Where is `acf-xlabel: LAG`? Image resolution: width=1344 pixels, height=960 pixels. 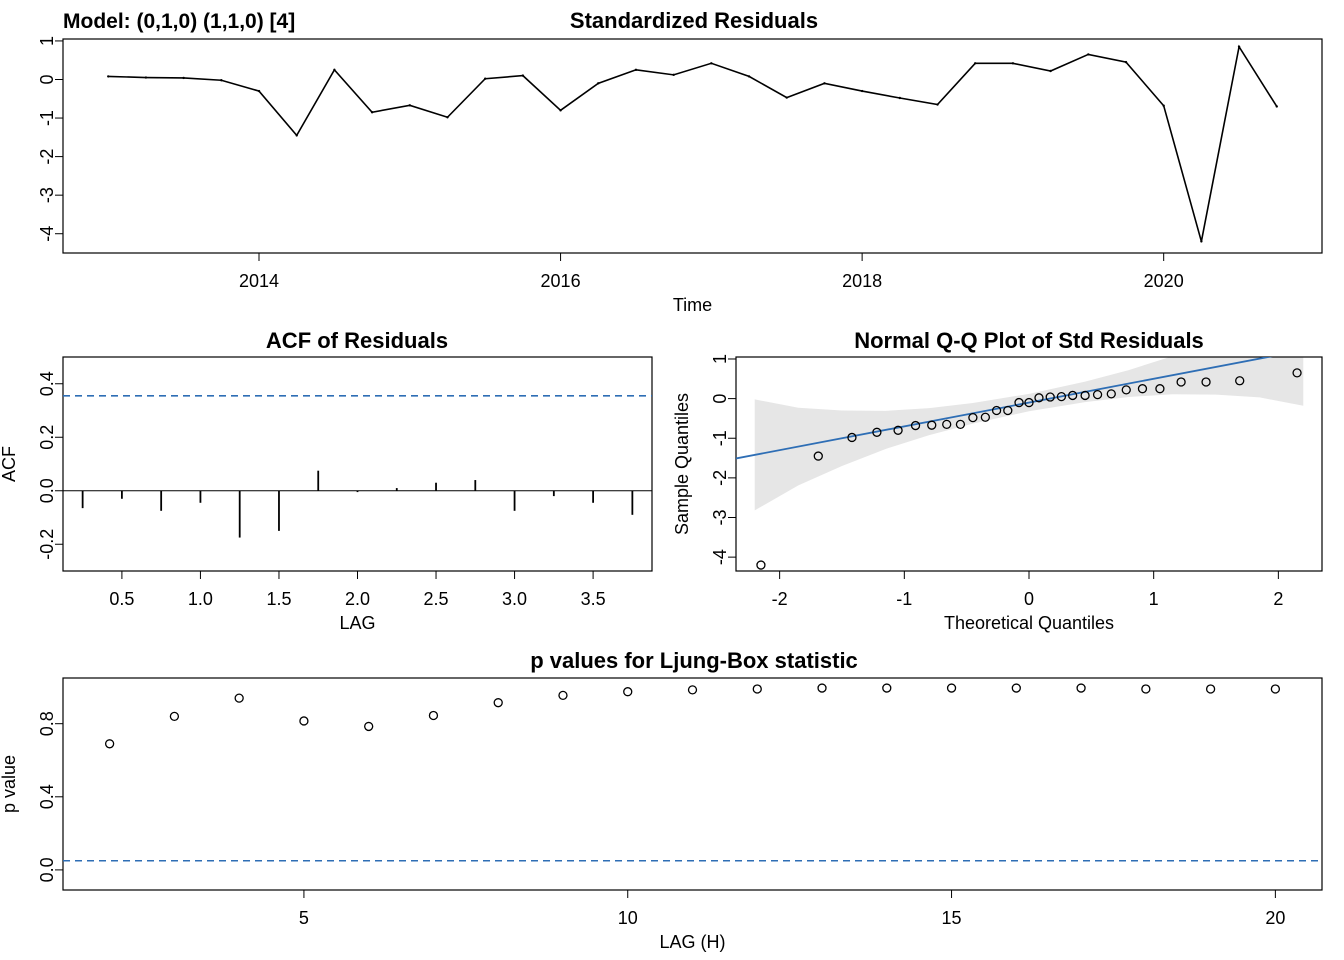 acf-xlabel: LAG is located at coordinates (357, 623).